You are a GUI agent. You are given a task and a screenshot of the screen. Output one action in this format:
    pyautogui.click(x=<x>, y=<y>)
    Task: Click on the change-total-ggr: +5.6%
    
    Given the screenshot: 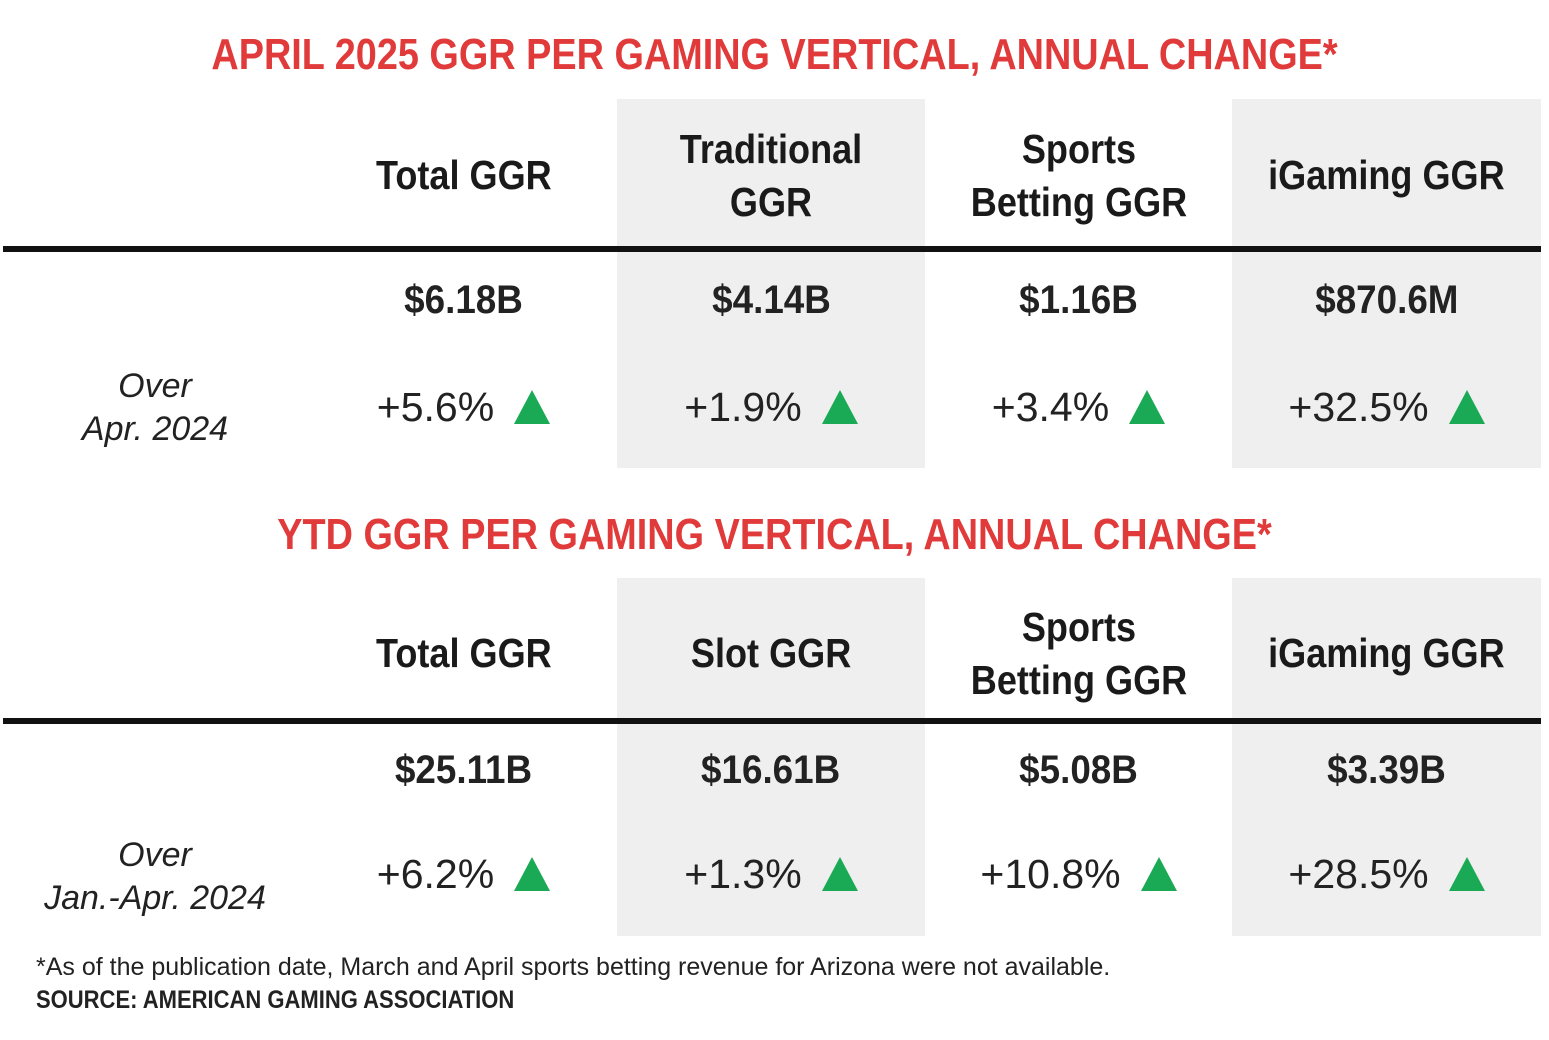 What is the action you would take?
    pyautogui.click(x=463, y=407)
    